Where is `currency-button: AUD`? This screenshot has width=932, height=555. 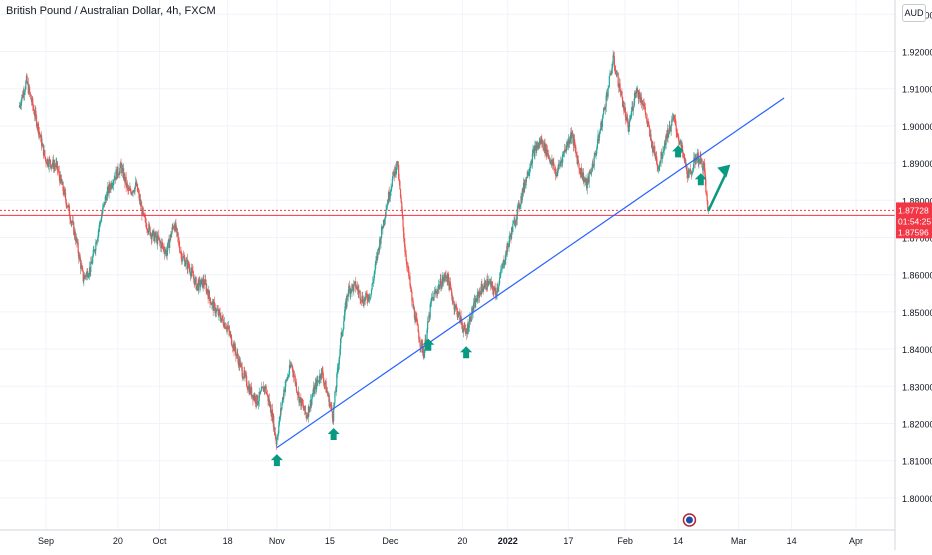
currency-button: AUD is located at coordinates (914, 13).